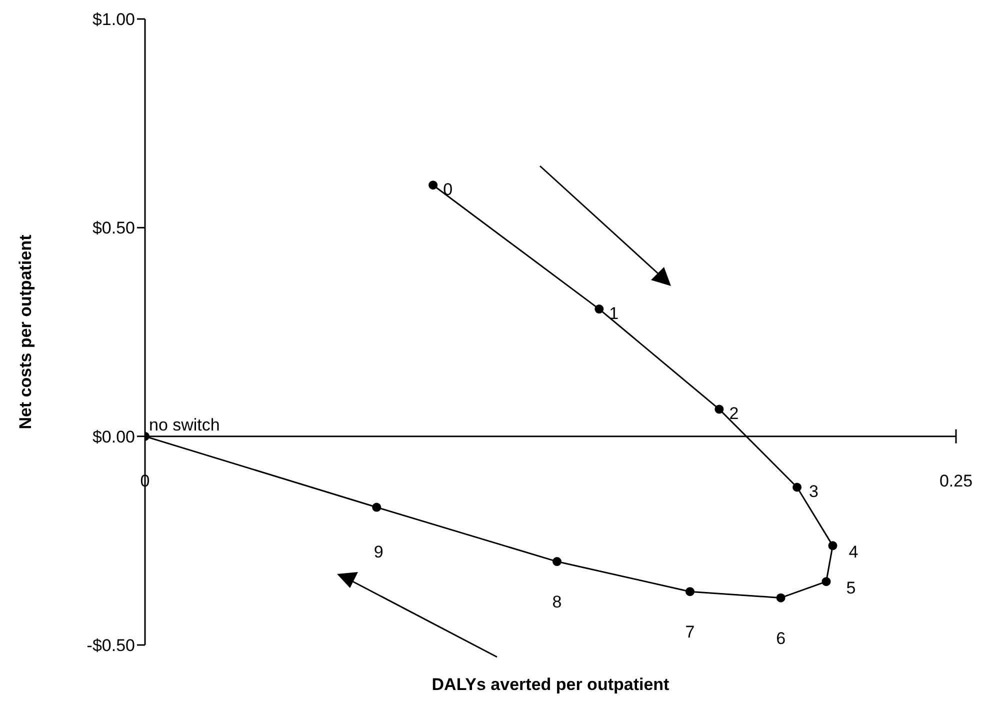 This screenshot has width=982, height=704. Describe the element at coordinates (110, 646) in the screenshot. I see `y-tick-label: -$0.50` at that location.